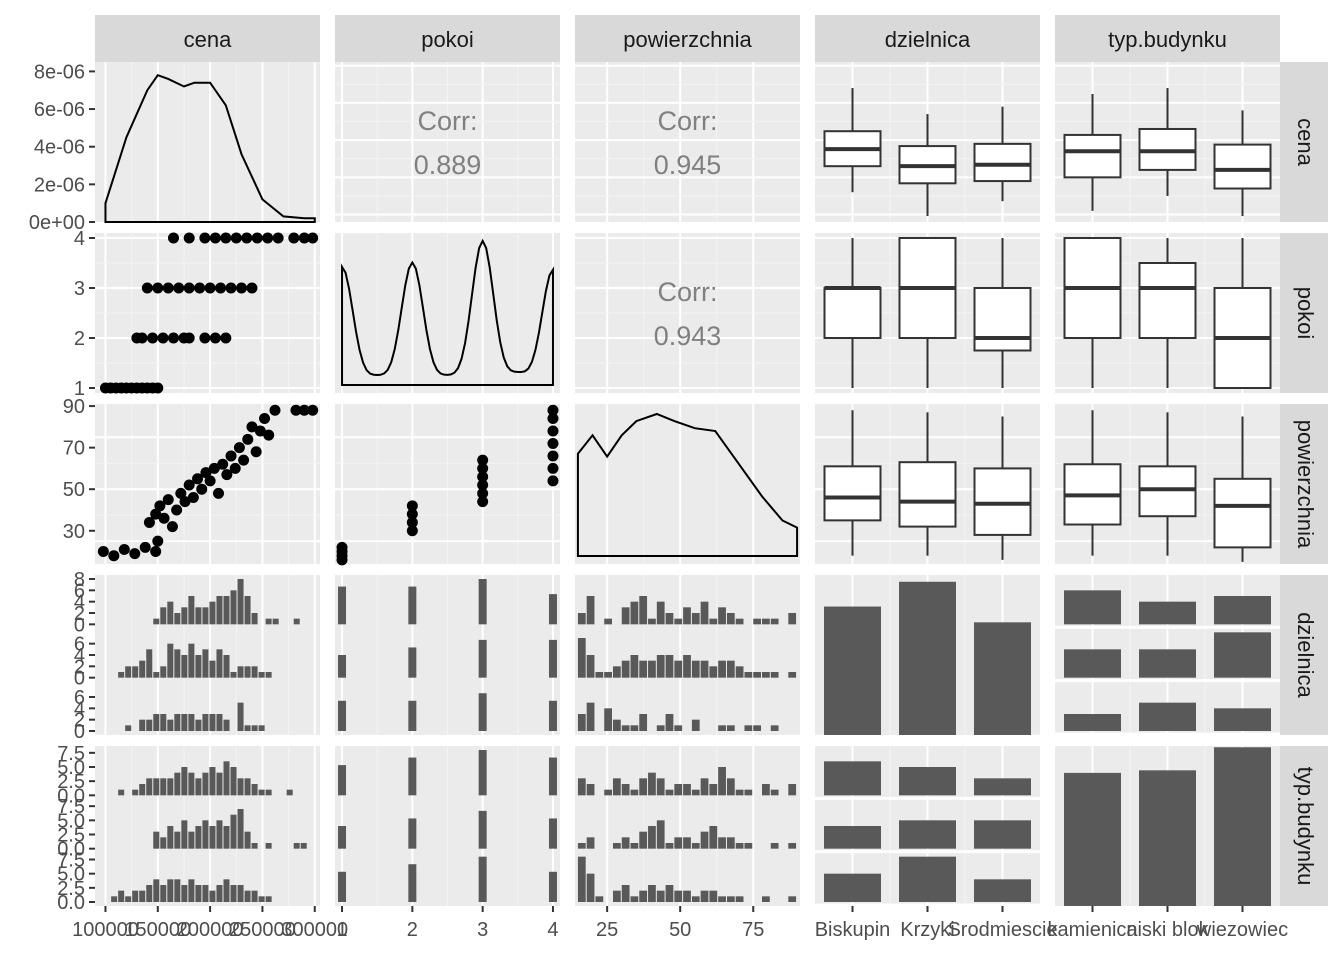  Describe the element at coordinates (1304, 826) in the screenshot. I see `strip-right-typ.budynku` at that location.